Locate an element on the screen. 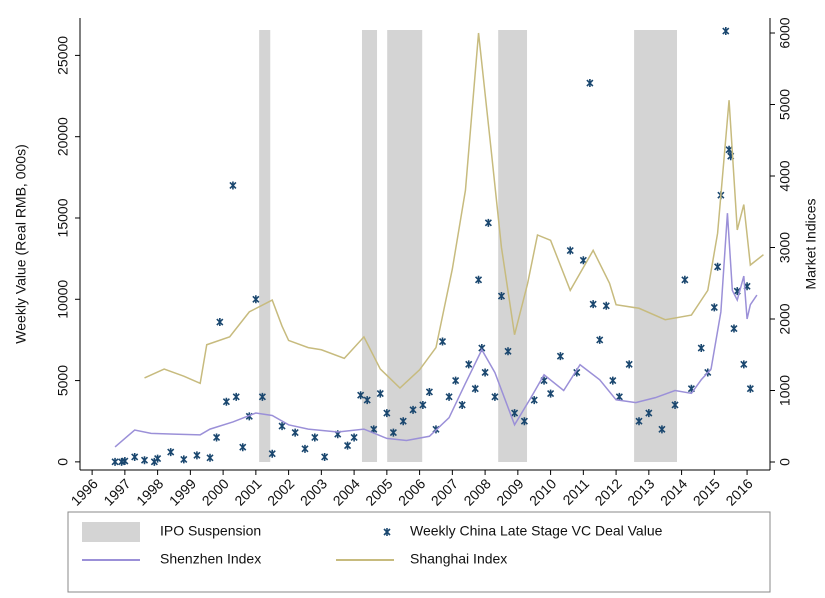 The height and width of the screenshot is (598, 825). legend-box is located at coordinates (419, 552).